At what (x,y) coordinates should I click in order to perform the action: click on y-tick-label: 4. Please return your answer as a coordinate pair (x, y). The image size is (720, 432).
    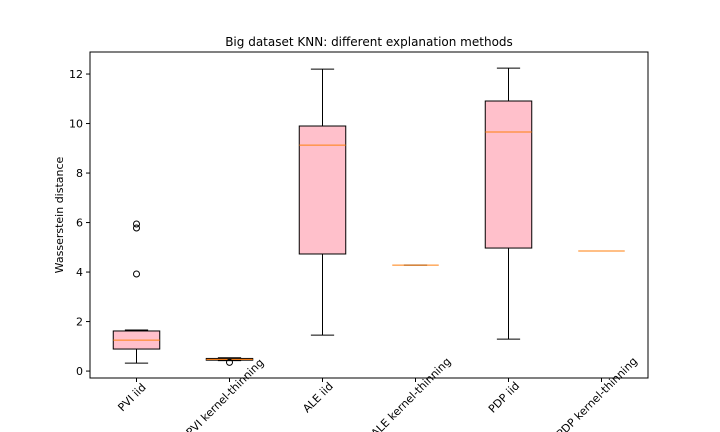
    Looking at the image, I should click on (79, 272).